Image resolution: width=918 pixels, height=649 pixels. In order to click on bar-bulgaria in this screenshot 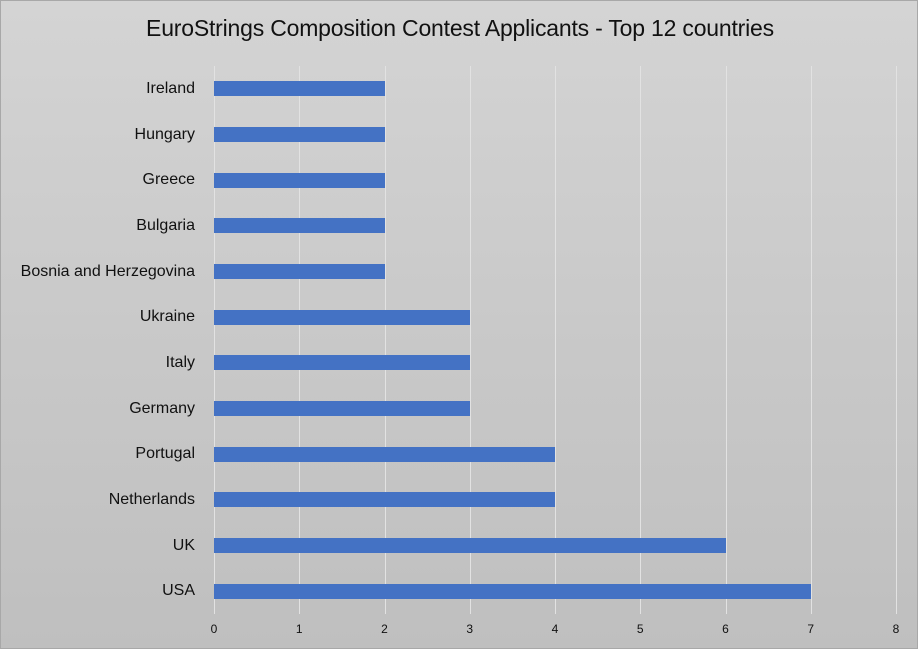, I will do `click(299, 226)`.